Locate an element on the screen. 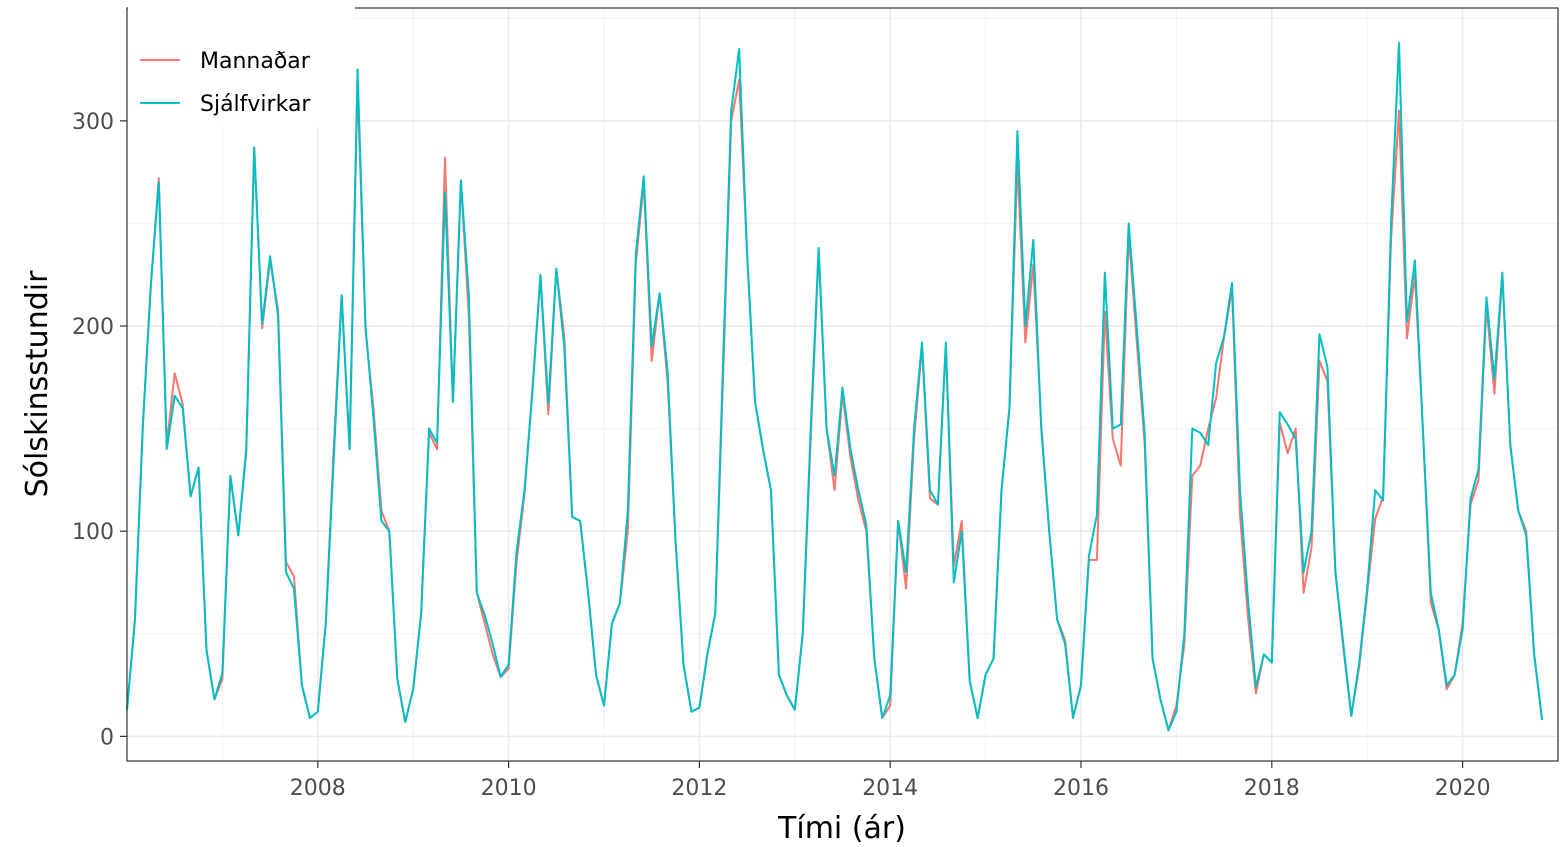  y-tick-labels: 0 100 200 300 is located at coordinates (93, 430).